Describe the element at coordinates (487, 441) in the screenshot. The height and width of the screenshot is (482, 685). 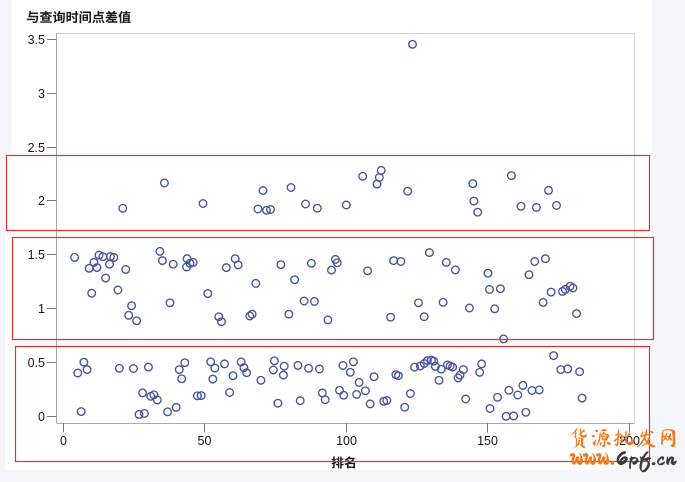
I see `svg-text: 150` at that location.